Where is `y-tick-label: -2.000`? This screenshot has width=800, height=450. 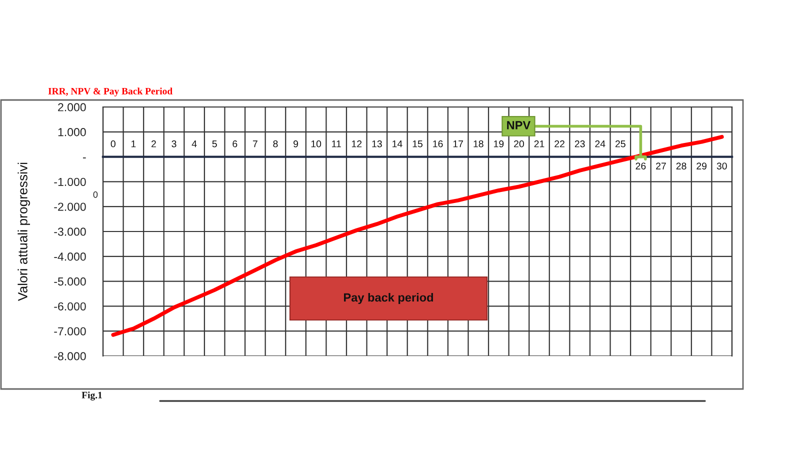 y-tick-label: -2.000 is located at coordinates (70, 206).